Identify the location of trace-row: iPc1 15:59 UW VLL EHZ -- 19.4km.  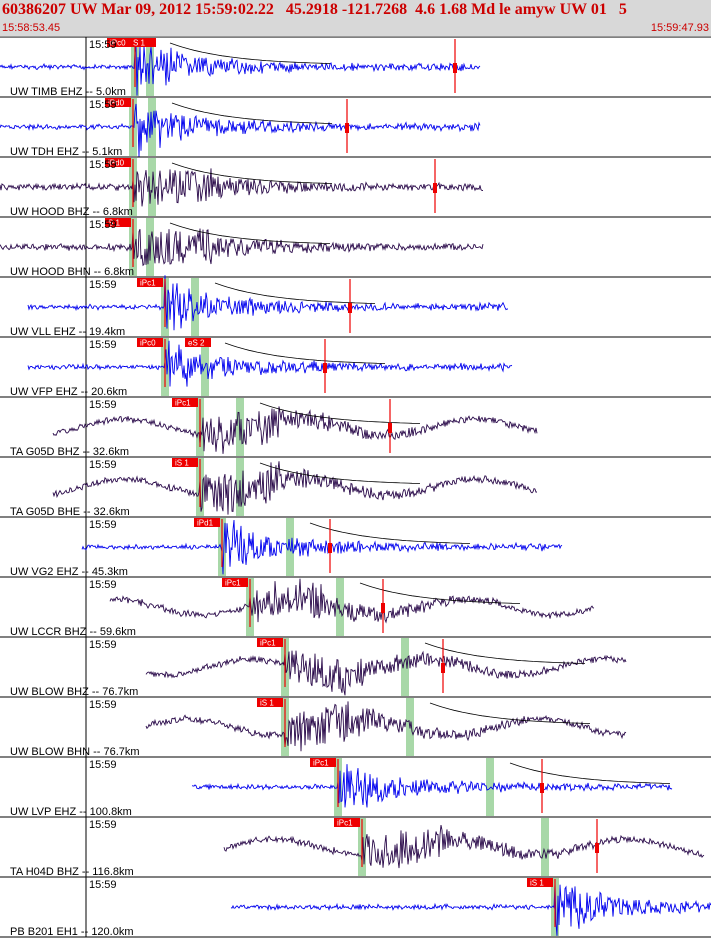
(355, 306).